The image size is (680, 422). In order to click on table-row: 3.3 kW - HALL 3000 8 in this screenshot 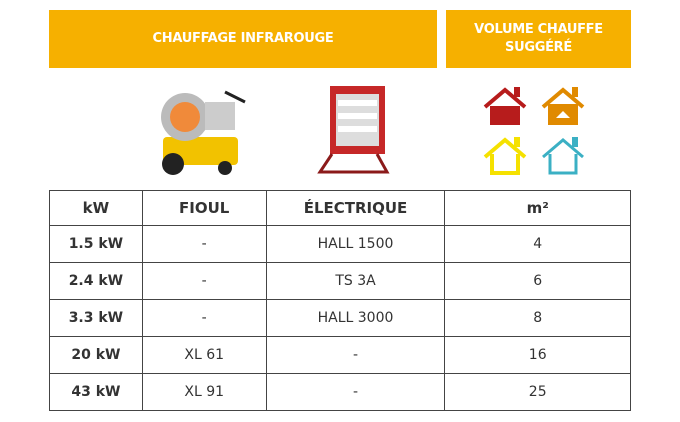, I will do `click(340, 318)`.